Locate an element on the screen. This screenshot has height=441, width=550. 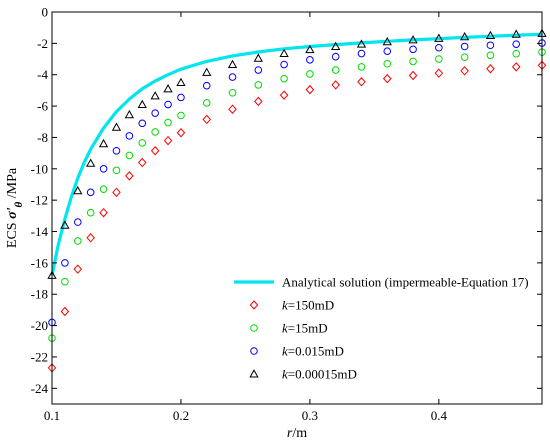
x-tick-label: 0.2 is located at coordinates (181, 415).